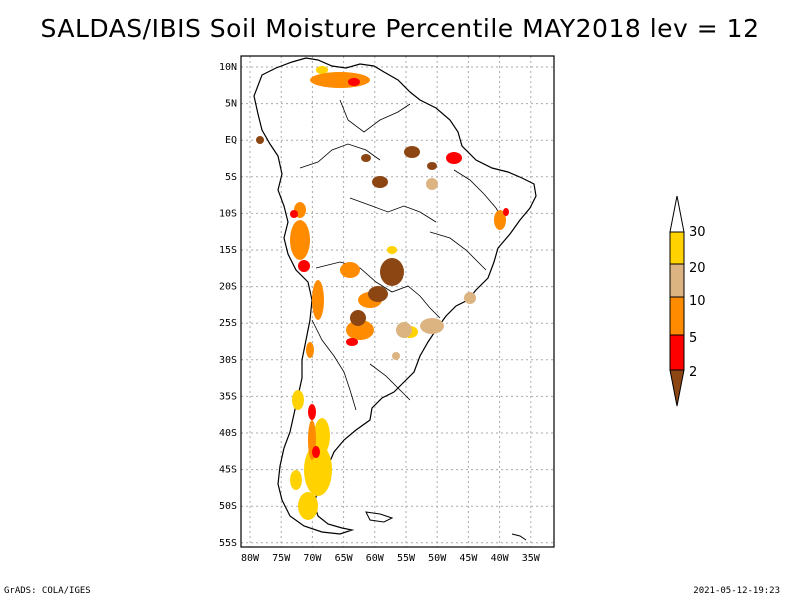  Describe the element at coordinates (228, 433) in the screenshot. I see `latitude-tick-label: 40S` at that location.